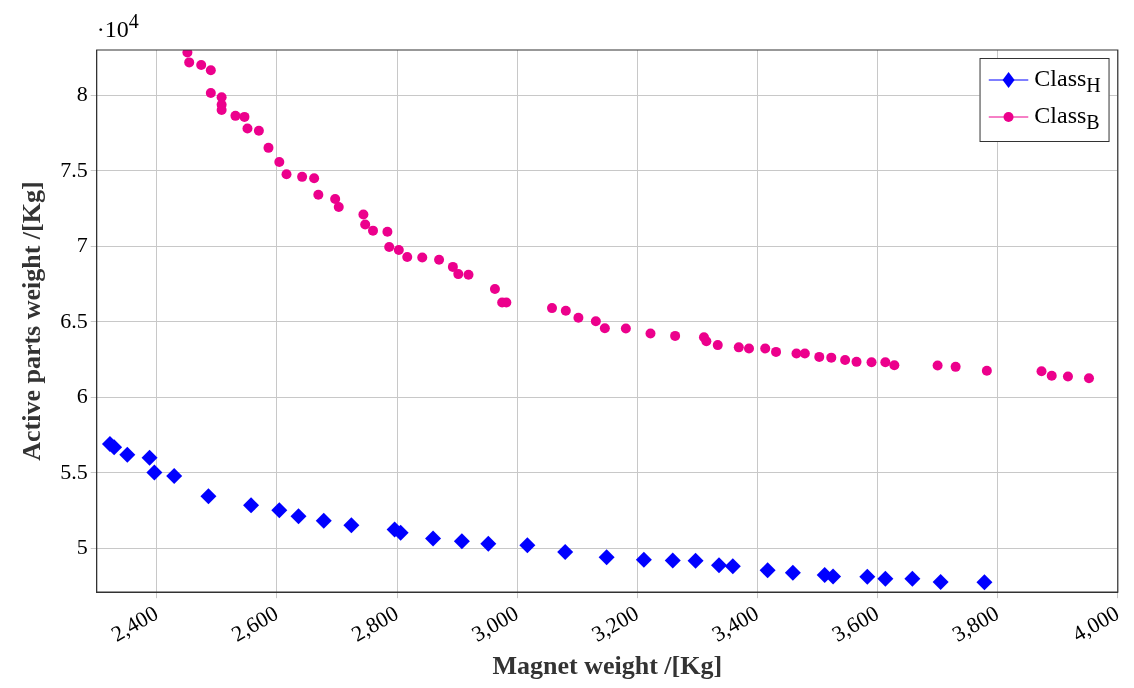 Image resolution: width=1134 pixels, height=688 pixels. Describe the element at coordinates (495, 623) in the screenshot. I see `x-tick-label: 3,000` at that location.